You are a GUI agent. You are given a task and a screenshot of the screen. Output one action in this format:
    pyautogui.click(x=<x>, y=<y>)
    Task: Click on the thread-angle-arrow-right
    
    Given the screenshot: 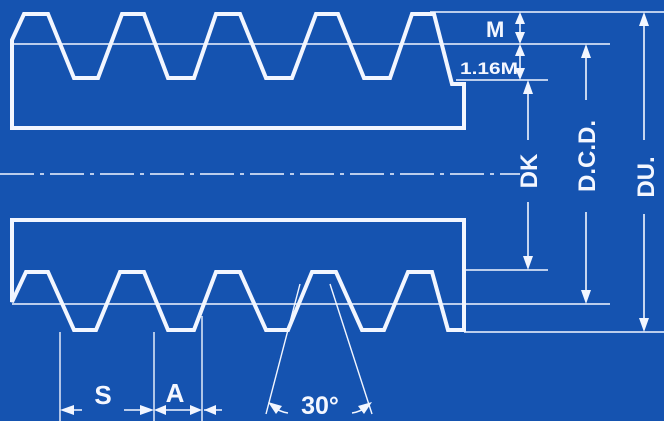 What is the action you would take?
    pyautogui.click(x=365, y=408)
    